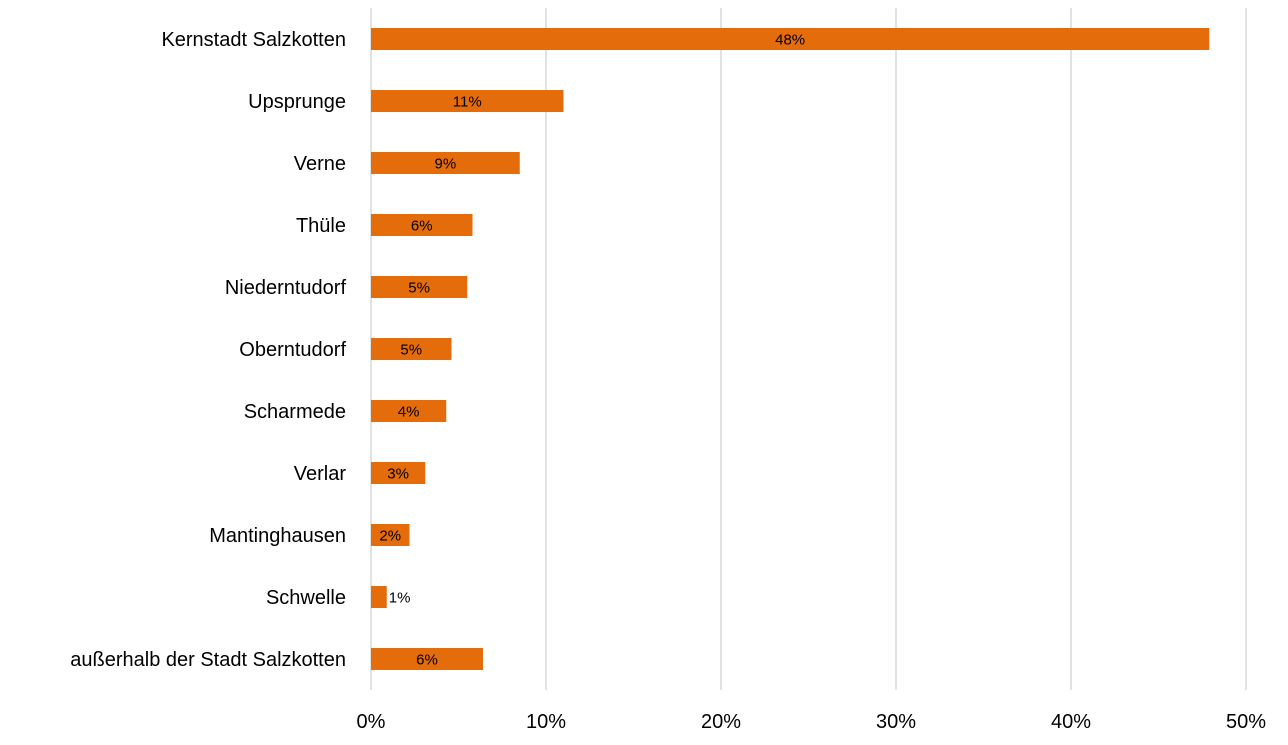  What do you see at coordinates (277, 536) in the screenshot?
I see `category-label: Mantinghausen` at bounding box center [277, 536].